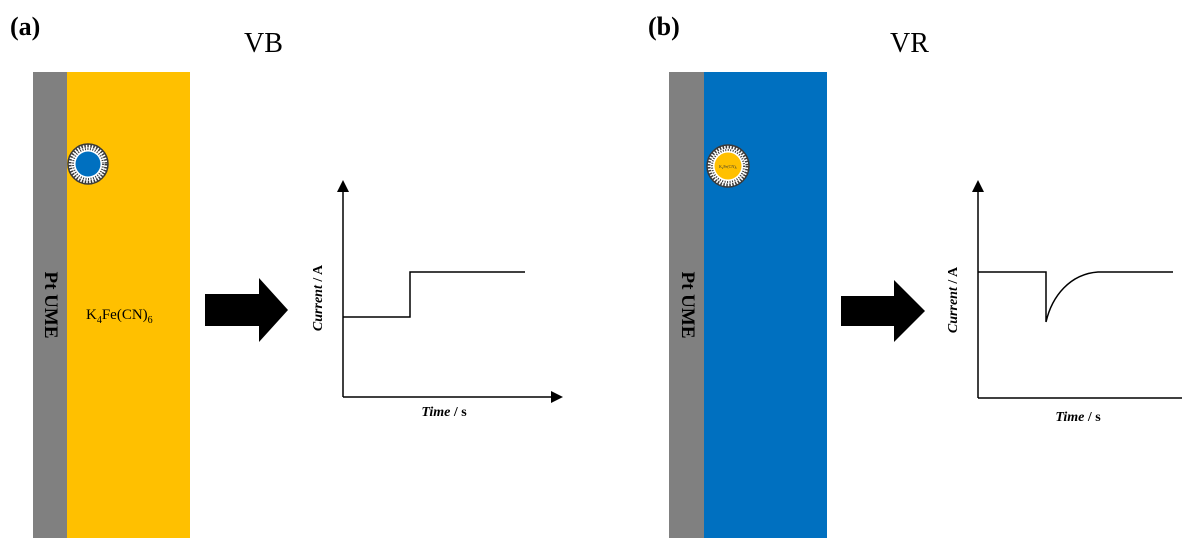  I want to click on solution-species-label: K4Fe(CN)6, so click(119, 316).